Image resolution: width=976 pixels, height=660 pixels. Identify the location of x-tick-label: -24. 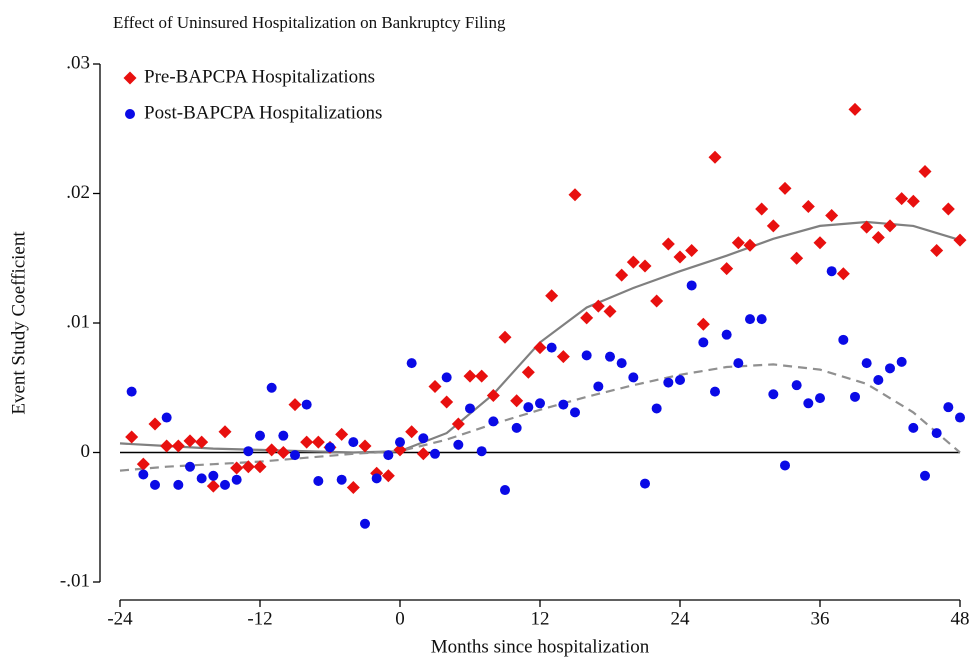
(120, 618).